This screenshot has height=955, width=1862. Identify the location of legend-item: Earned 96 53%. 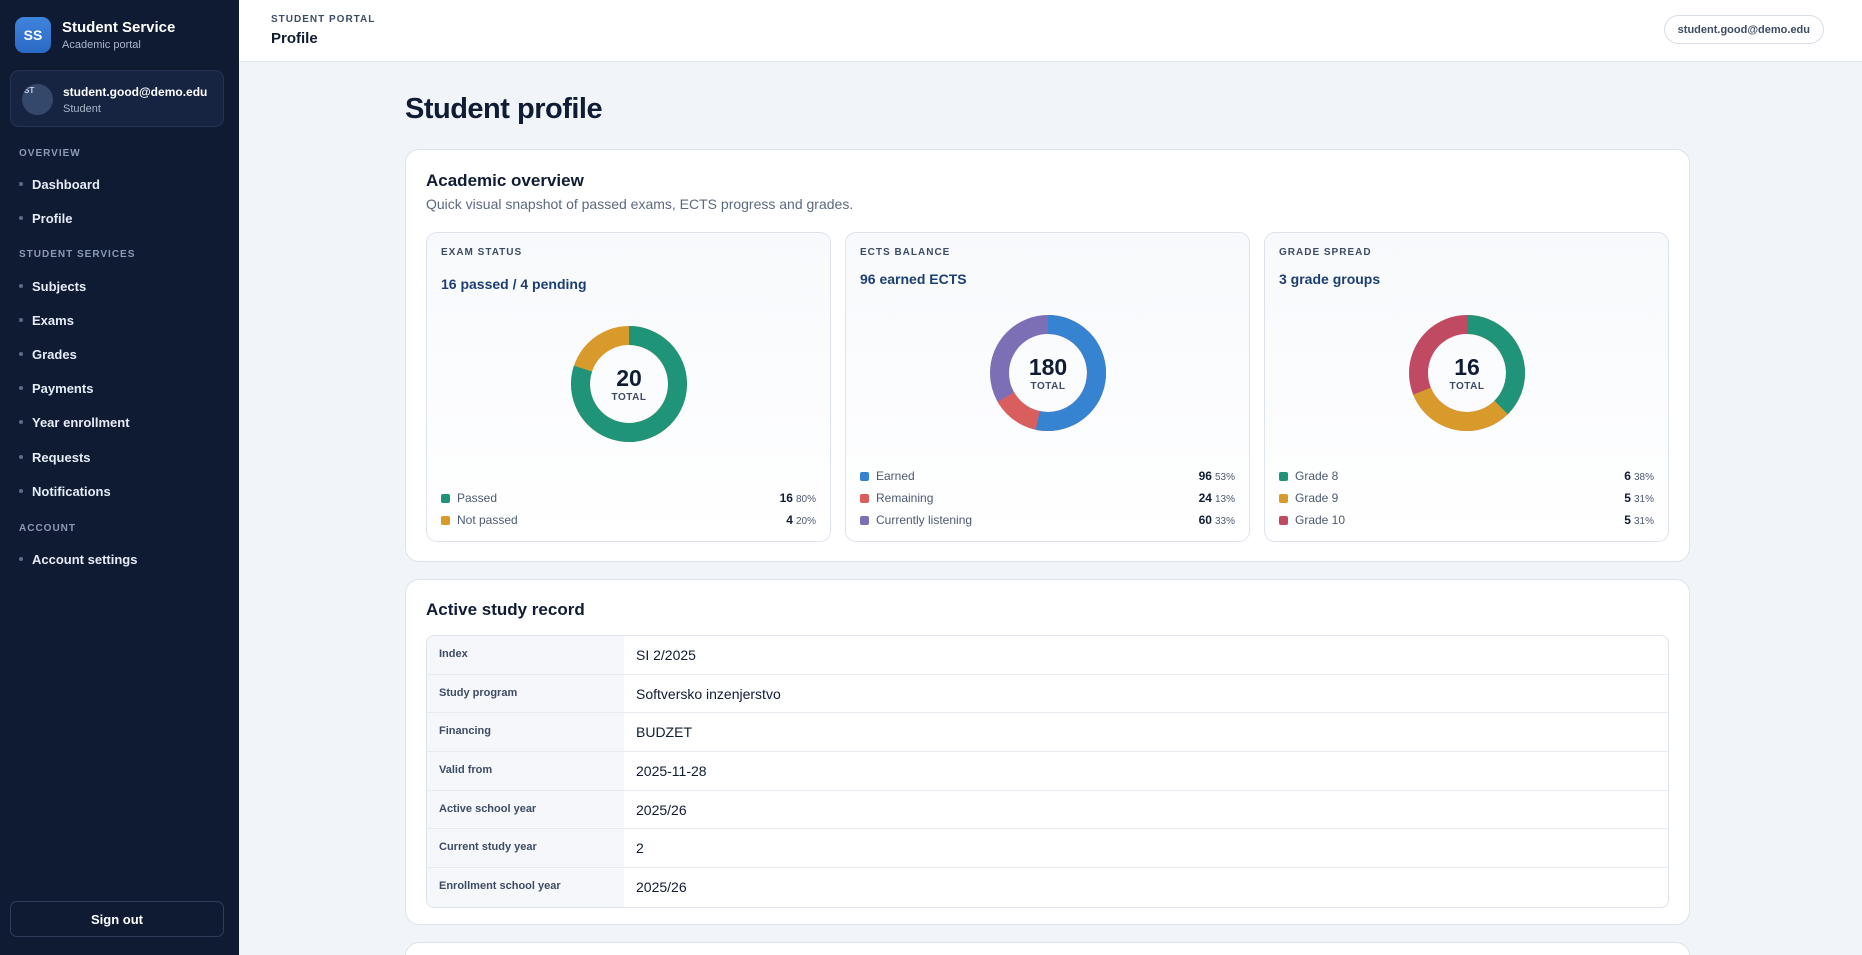
(1047, 476).